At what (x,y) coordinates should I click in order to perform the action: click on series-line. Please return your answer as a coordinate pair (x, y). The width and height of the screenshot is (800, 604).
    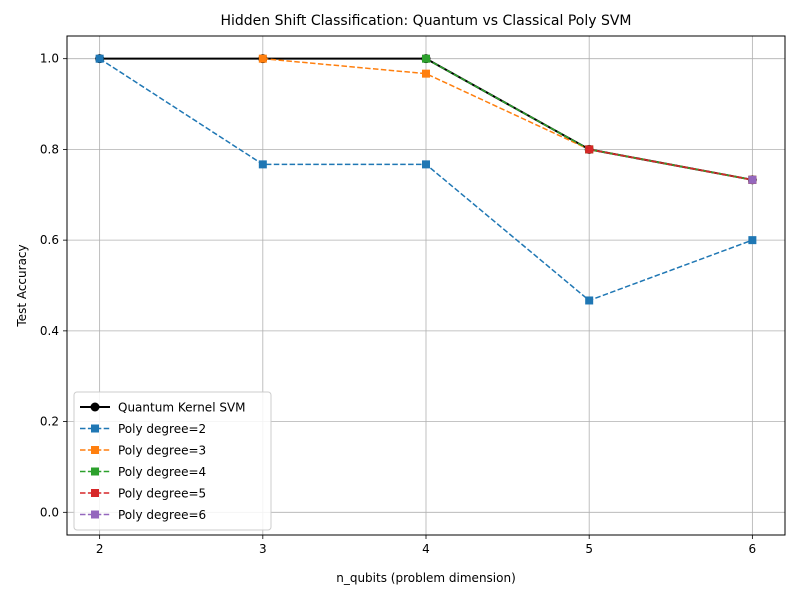
    Looking at the image, I should click on (671, 164).